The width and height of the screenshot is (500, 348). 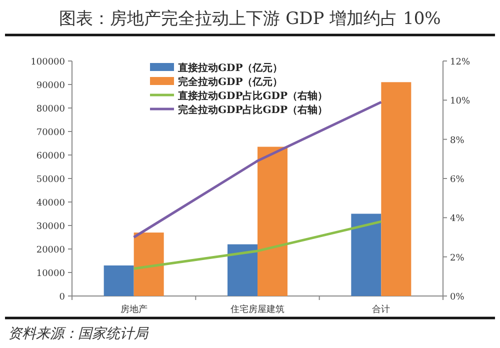 I want to click on y-tick-label: 20000, so click(x=51, y=251).